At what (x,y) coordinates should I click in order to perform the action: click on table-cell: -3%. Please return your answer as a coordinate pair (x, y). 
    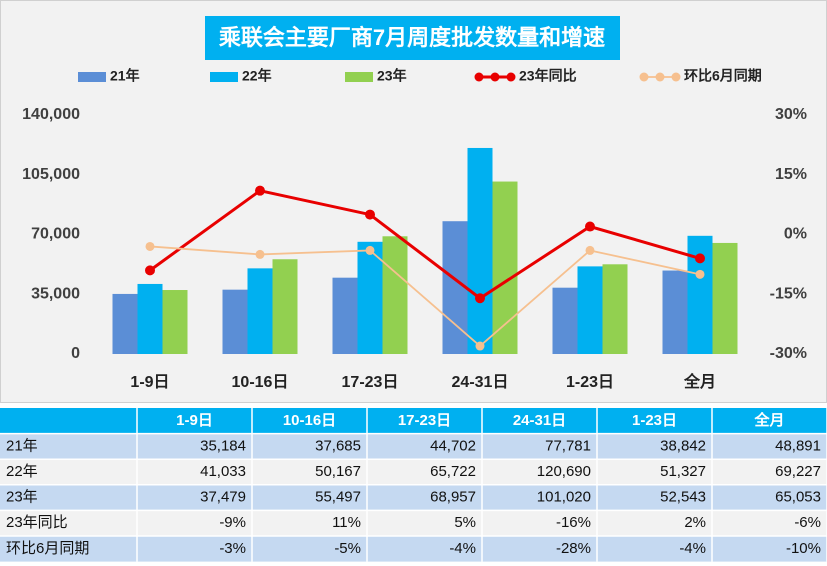
    Looking at the image, I should click on (232, 548).